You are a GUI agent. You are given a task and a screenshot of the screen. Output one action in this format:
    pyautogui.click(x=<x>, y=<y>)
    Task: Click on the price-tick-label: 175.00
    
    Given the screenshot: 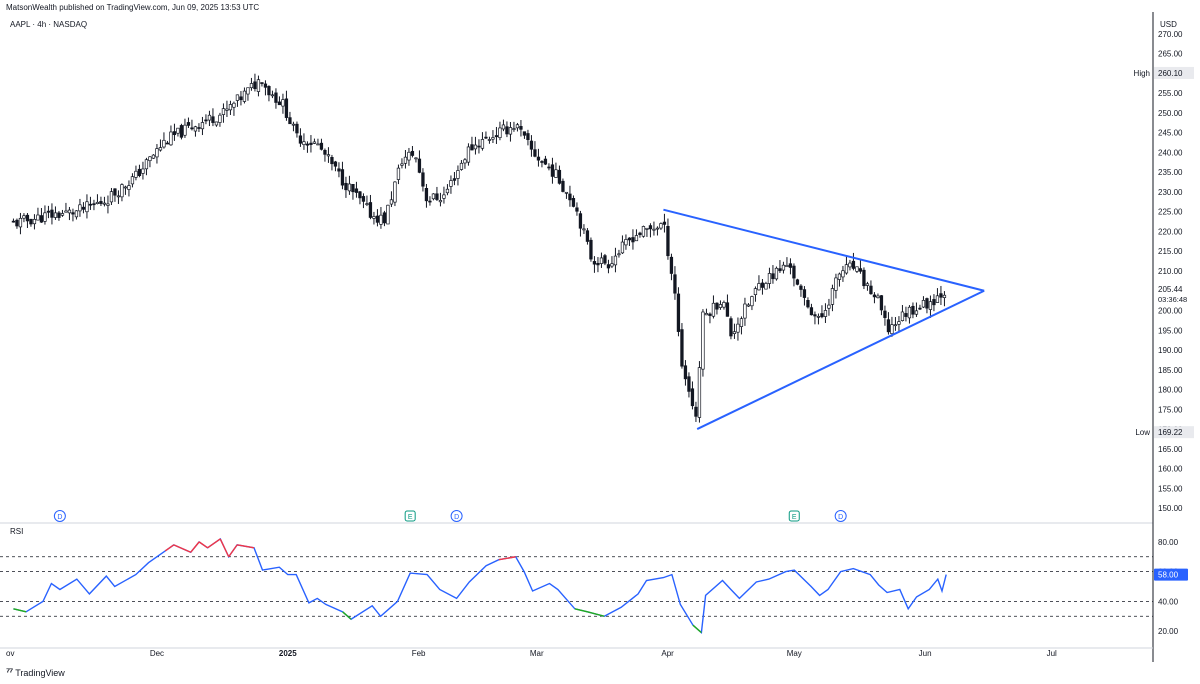 What is the action you would take?
    pyautogui.click(x=1170, y=409)
    